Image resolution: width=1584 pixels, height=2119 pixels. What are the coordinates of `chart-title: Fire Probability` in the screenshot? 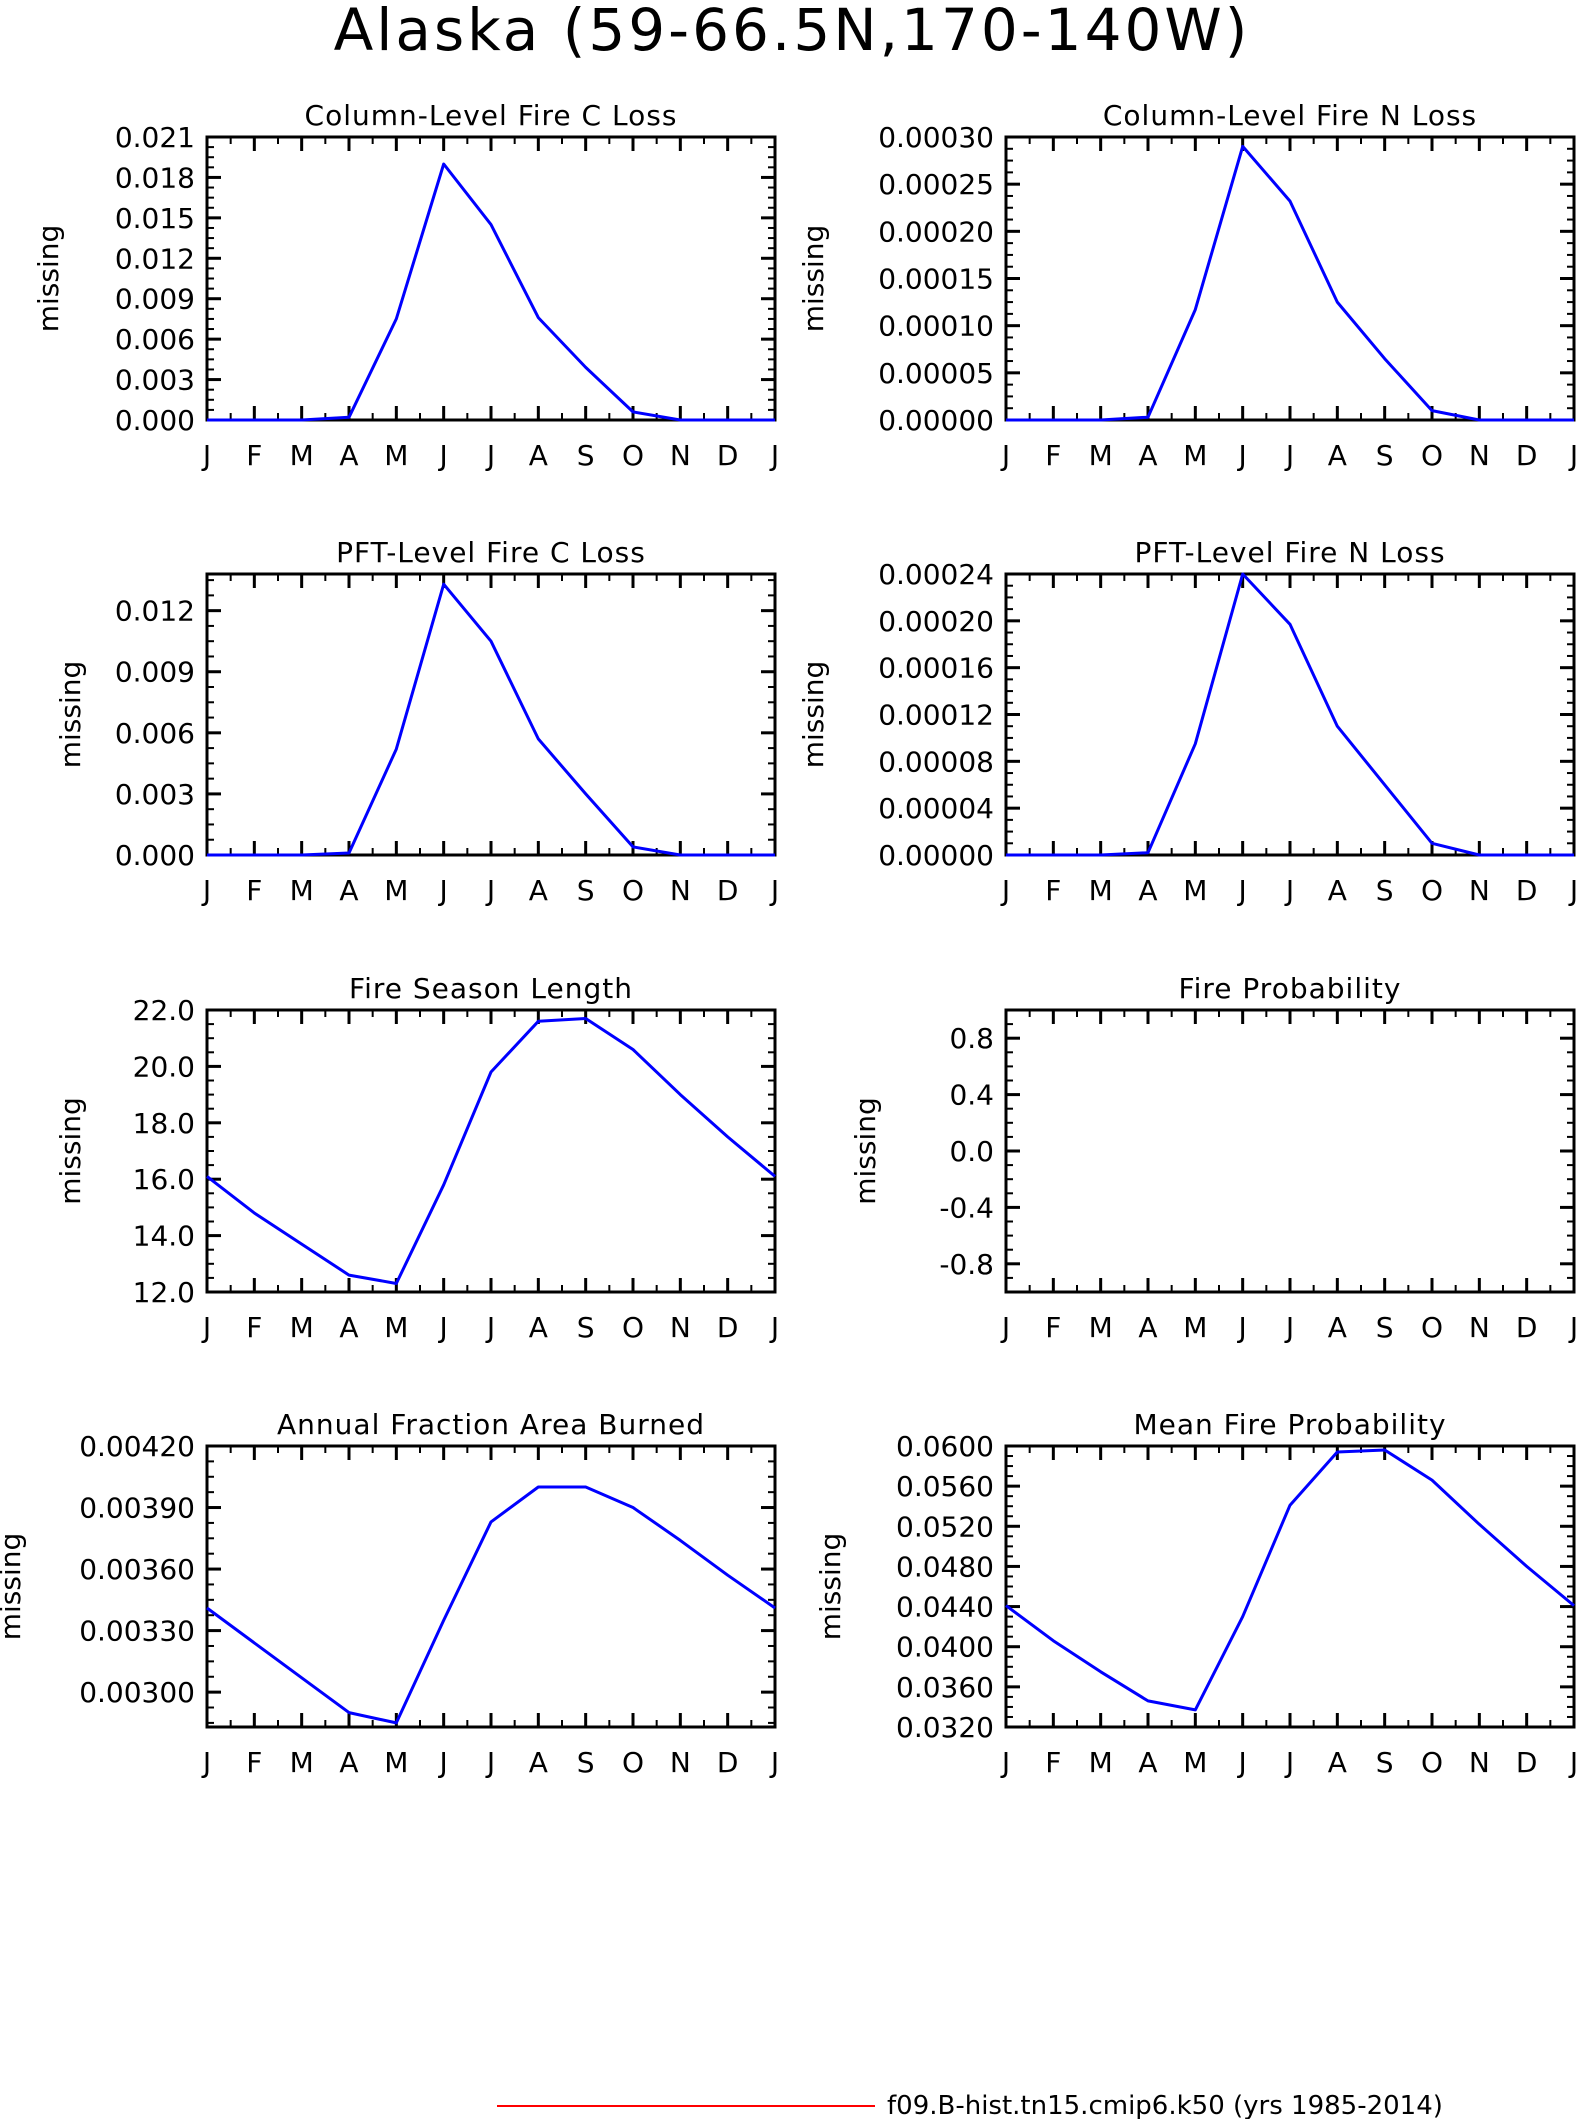 It's located at (1290, 988).